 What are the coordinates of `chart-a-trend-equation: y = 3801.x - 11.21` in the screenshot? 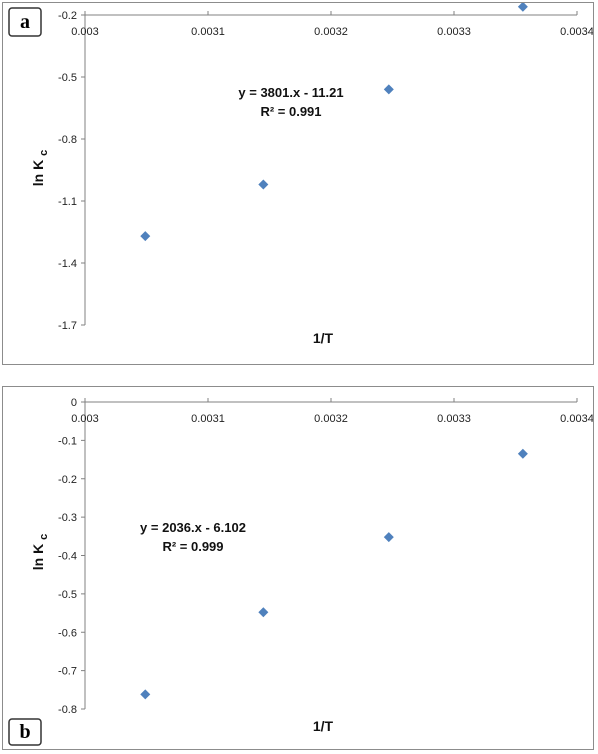 It's located at (290, 92).